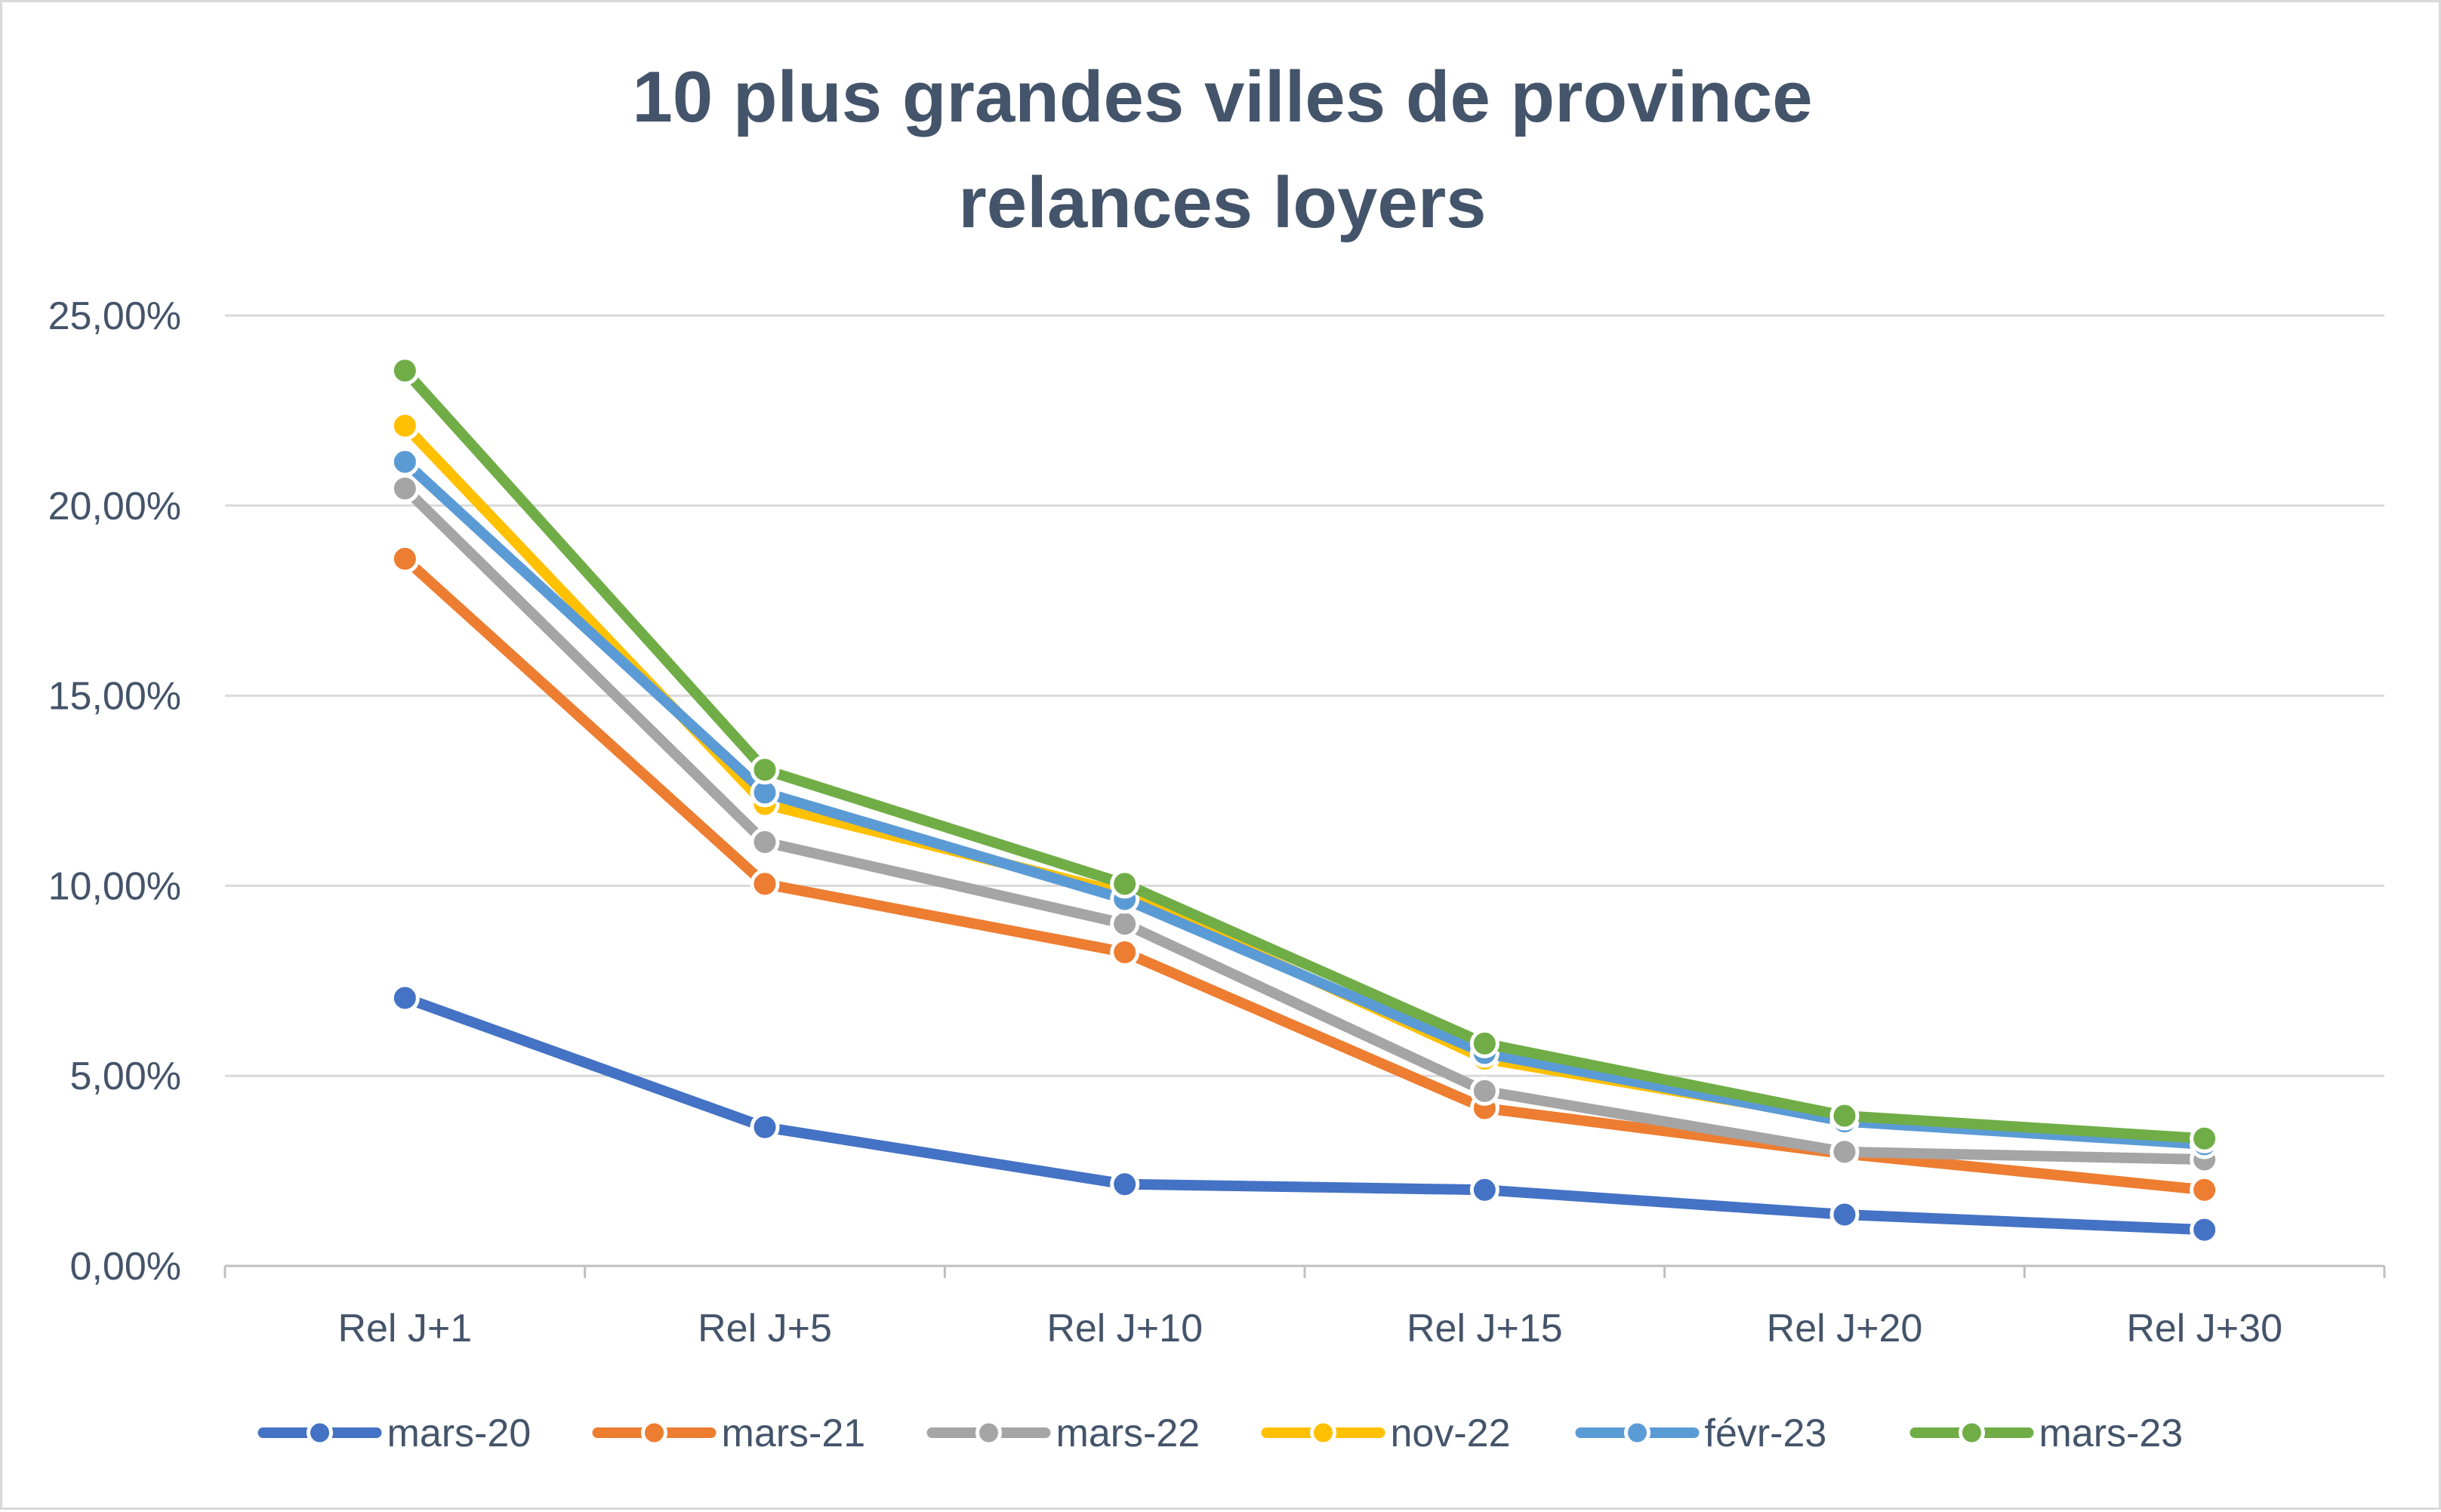 The height and width of the screenshot is (1512, 2441). Describe the element at coordinates (1222, 202) in the screenshot. I see `chart-title-line-2: relances loyers` at that location.